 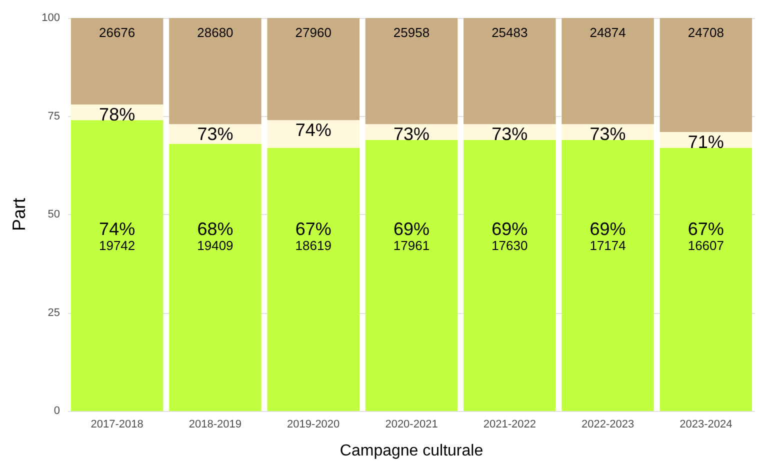 I want to click on data-label: 69% 17961, so click(x=411, y=235).